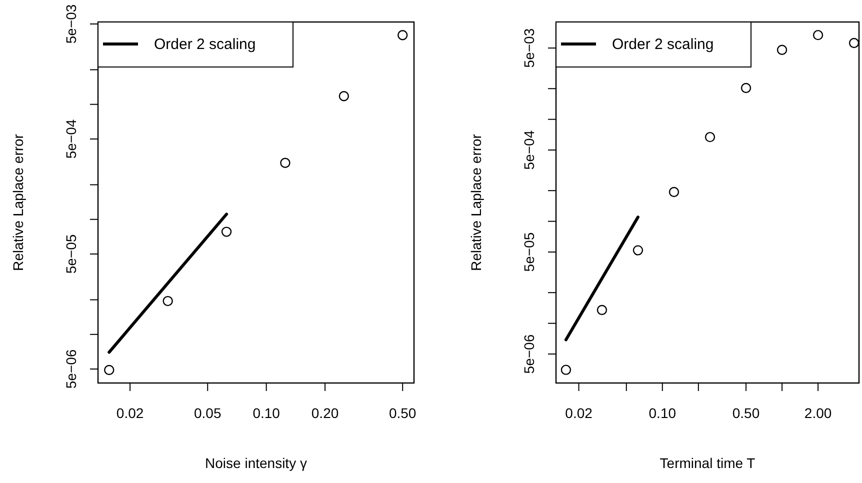  Describe the element at coordinates (818, 413) in the screenshot. I see `x-tick-label: 2.00` at that location.